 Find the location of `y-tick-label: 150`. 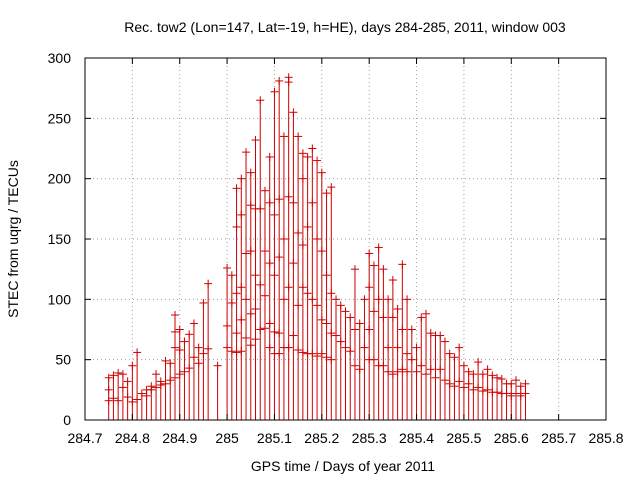

y-tick-label: 150 is located at coordinates (60, 239).